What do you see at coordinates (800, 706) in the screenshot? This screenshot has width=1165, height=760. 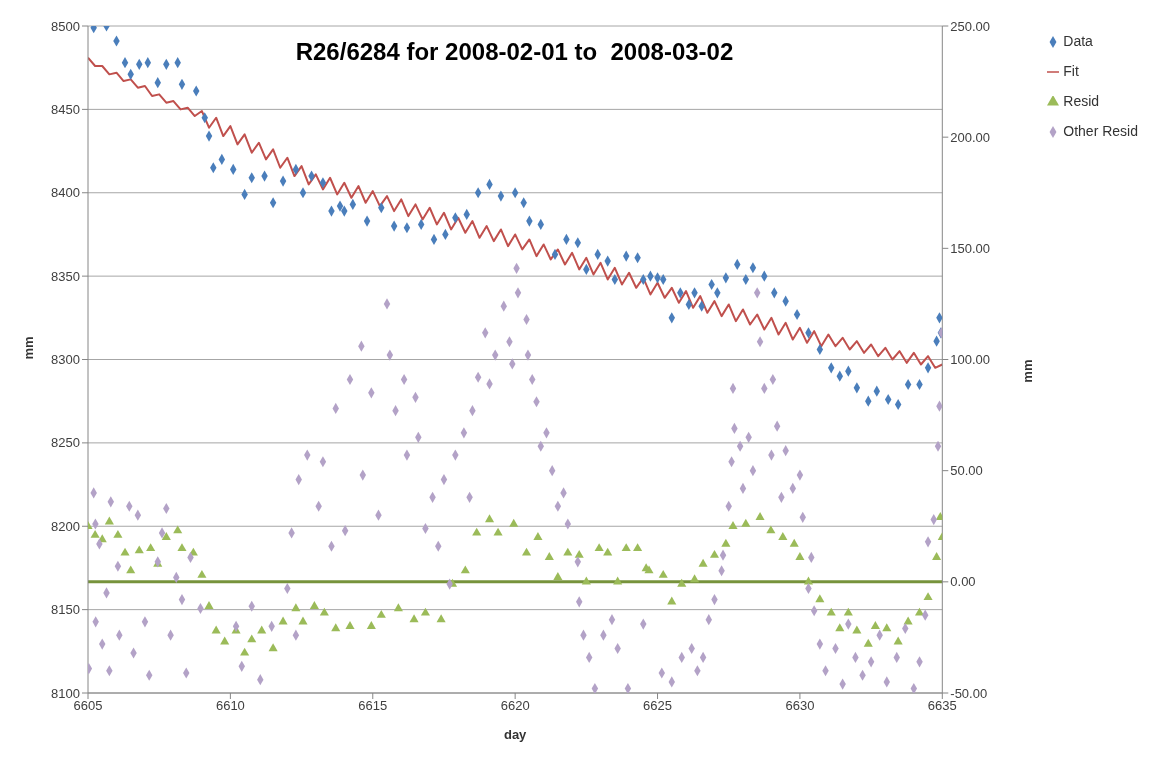 I see `x-tick-label: 6630` at bounding box center [800, 706].